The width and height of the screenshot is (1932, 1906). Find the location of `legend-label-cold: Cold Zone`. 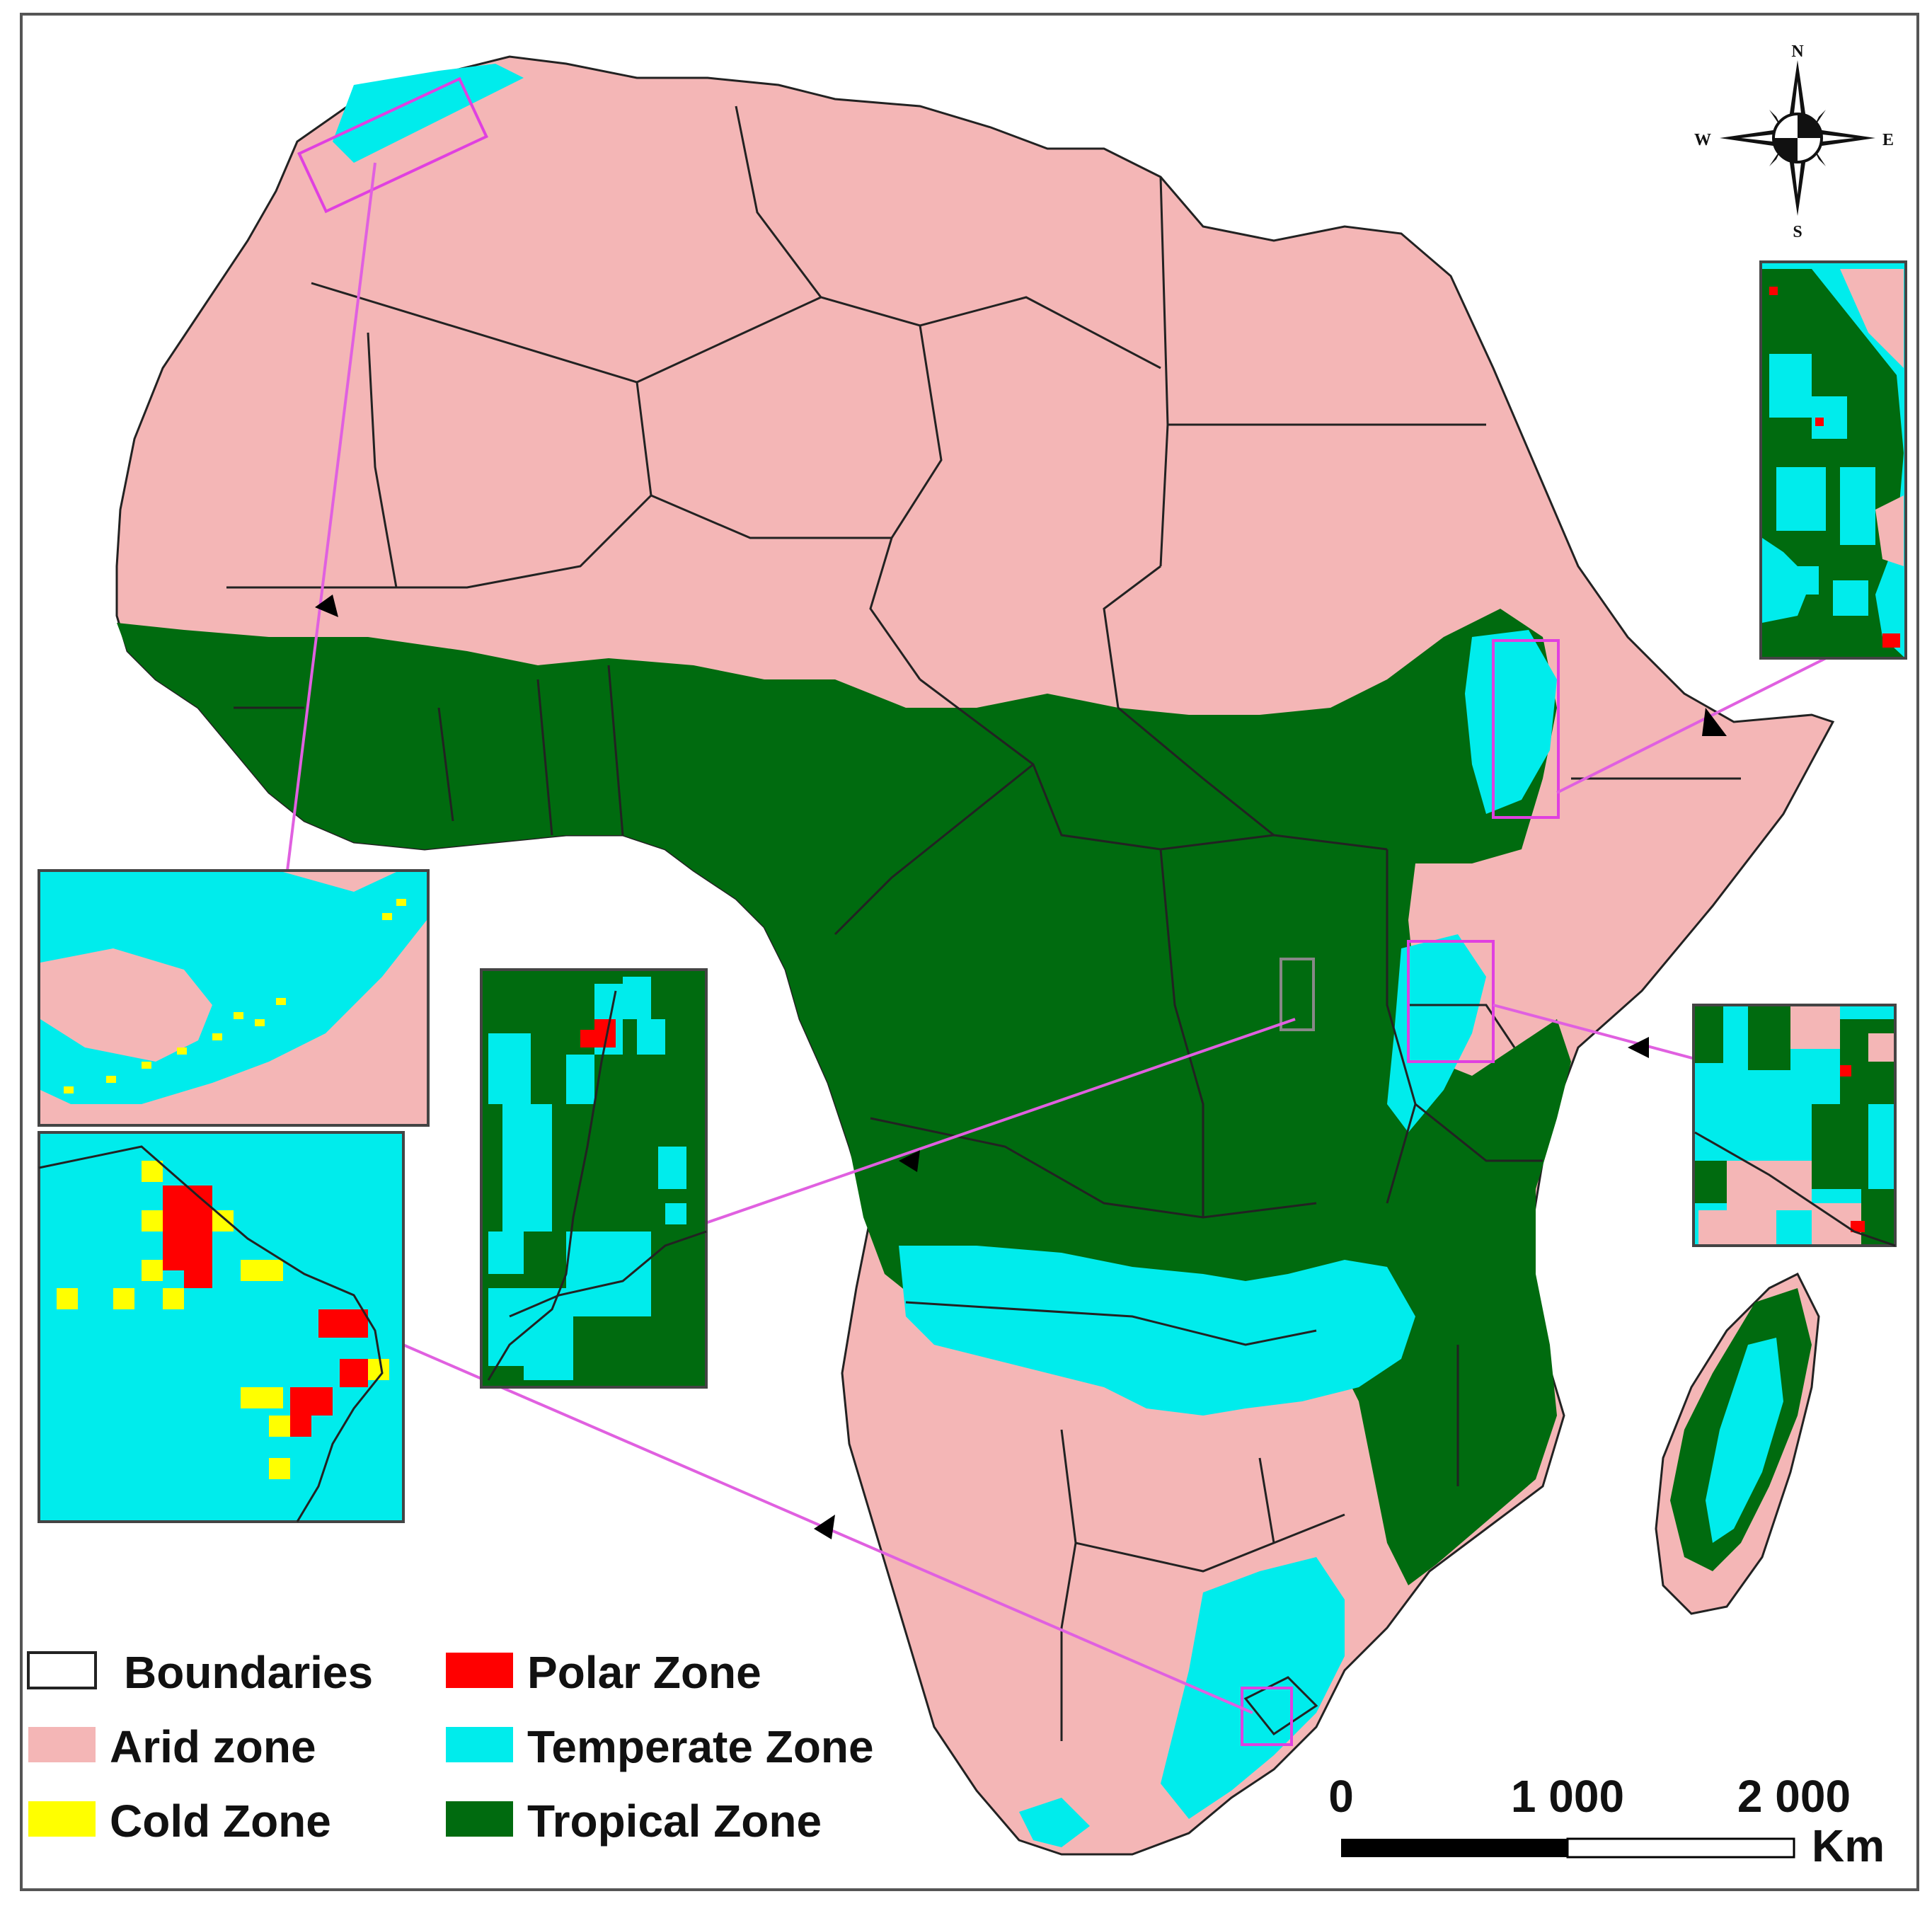

legend-label-cold: Cold Zone is located at coordinates (221, 1821).